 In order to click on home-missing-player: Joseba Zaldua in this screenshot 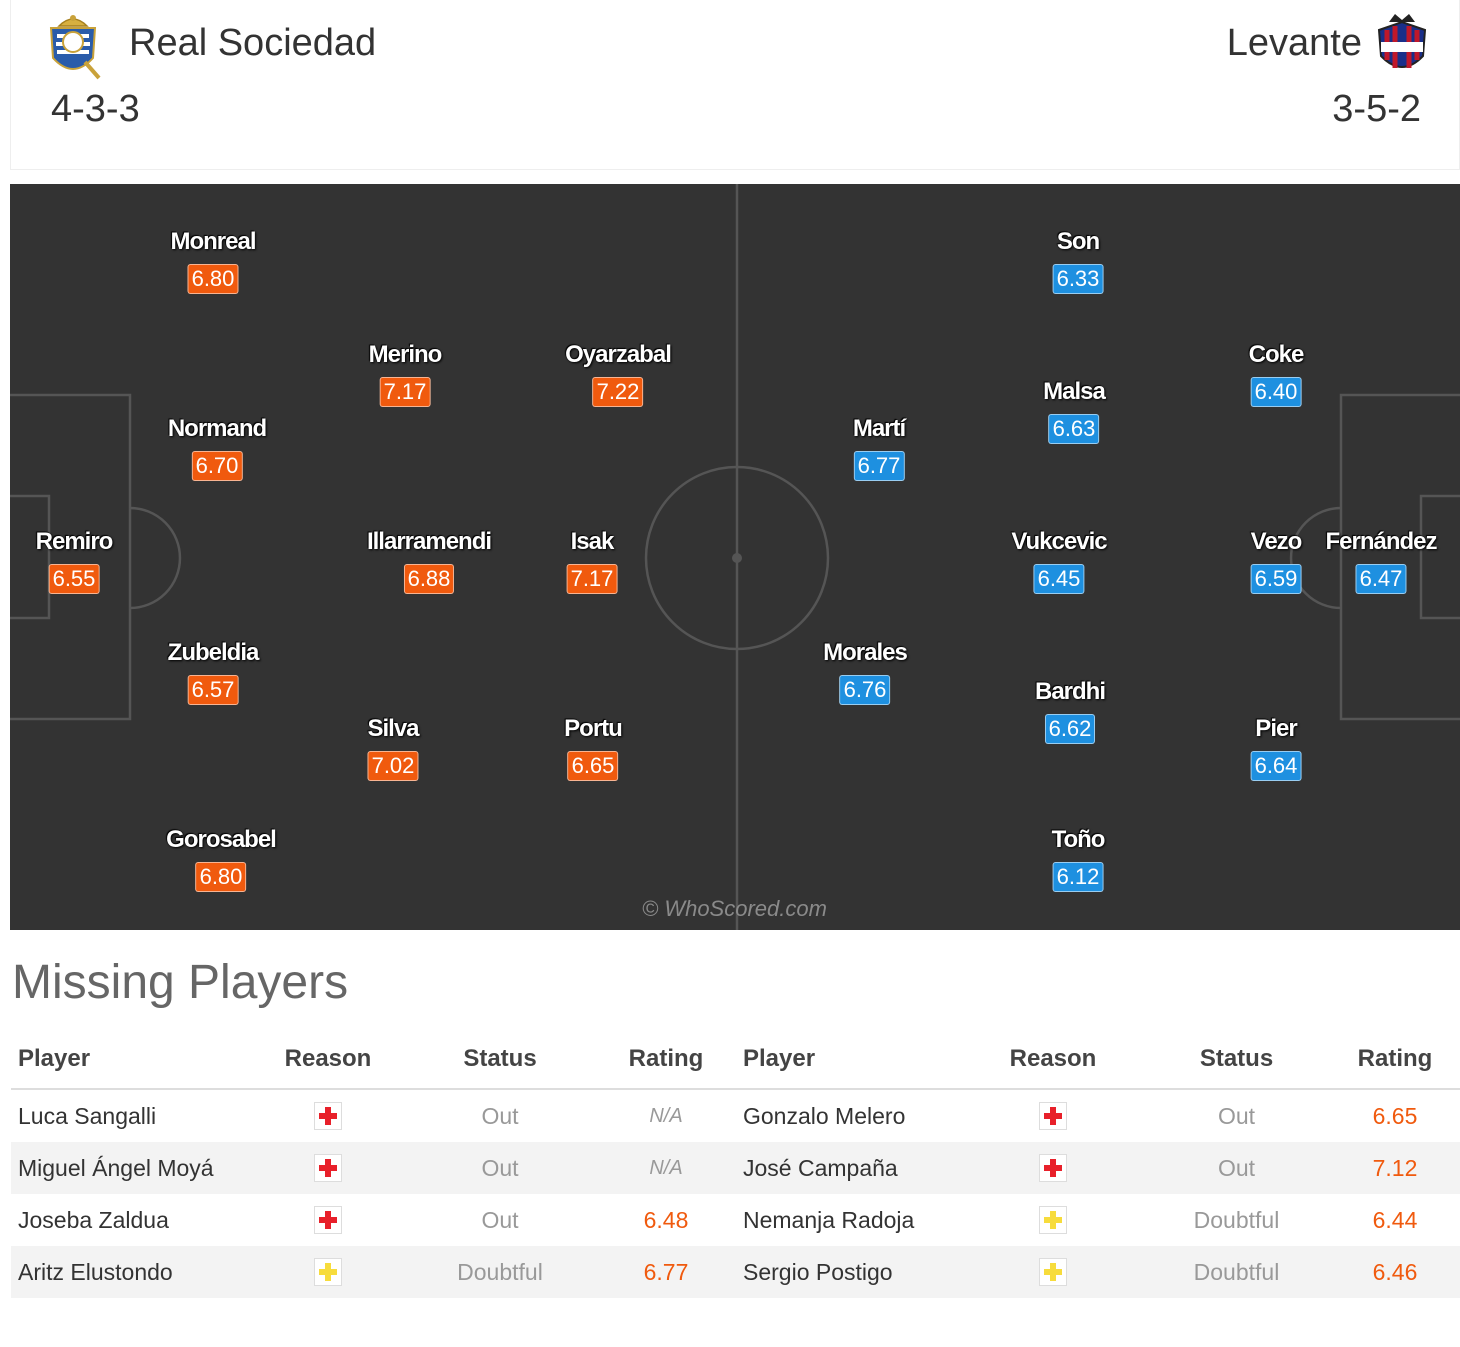, I will do `click(93, 1219)`.